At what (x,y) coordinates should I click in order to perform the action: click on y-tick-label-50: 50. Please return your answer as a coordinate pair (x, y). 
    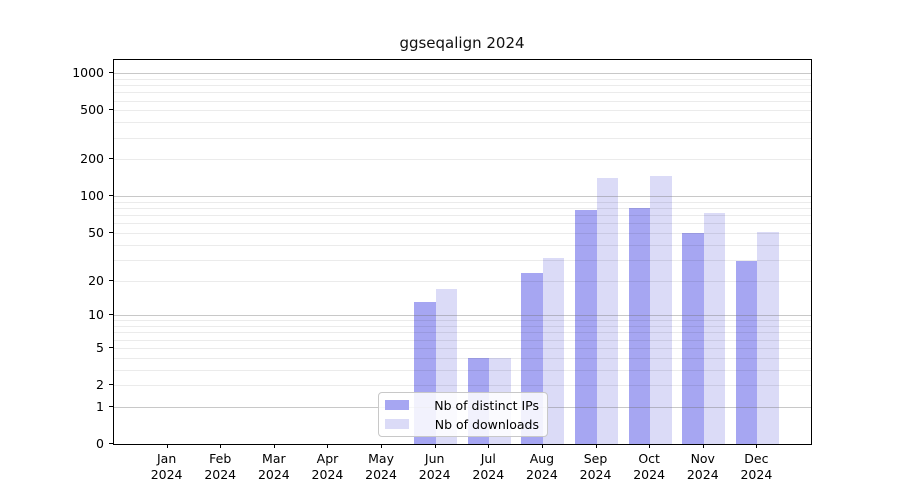
    Looking at the image, I should click on (96, 232).